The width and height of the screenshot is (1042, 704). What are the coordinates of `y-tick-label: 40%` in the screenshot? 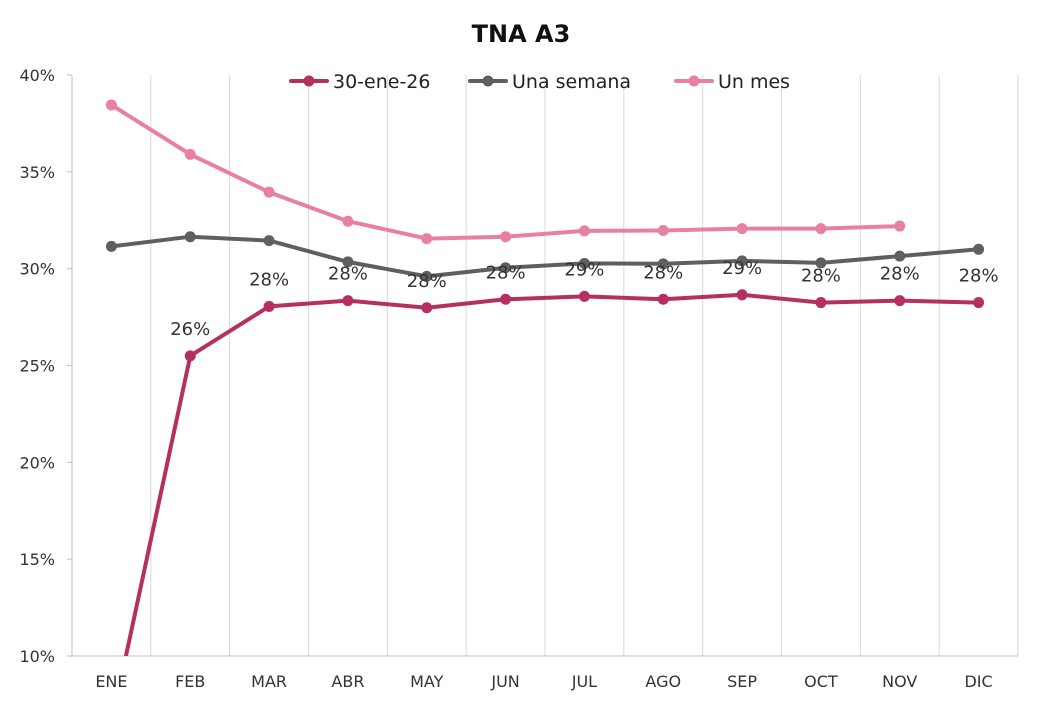 It's located at (37, 75).